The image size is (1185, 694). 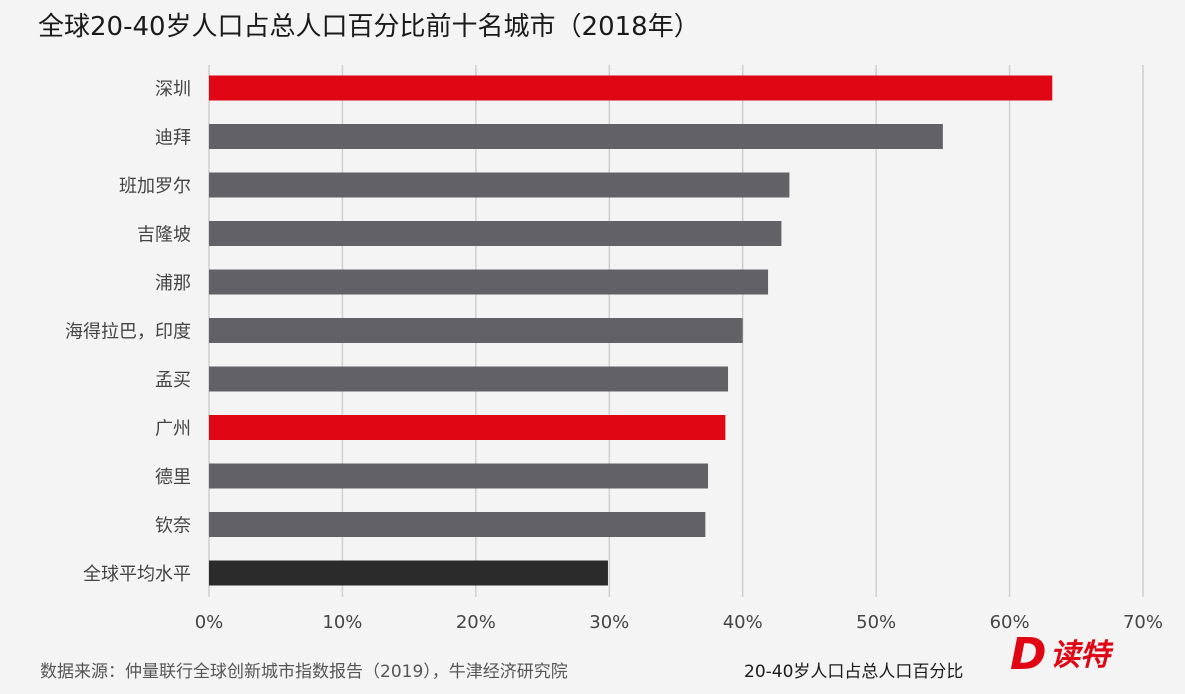 What do you see at coordinates (609, 622) in the screenshot?
I see `x-tick-label: 30%` at bounding box center [609, 622].